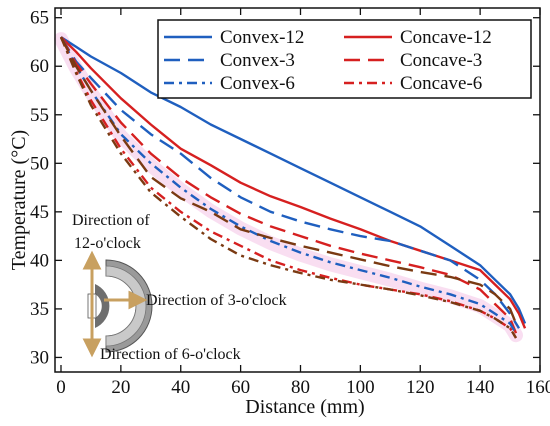  I want to click on y-tick-label: 60, so click(39, 66).